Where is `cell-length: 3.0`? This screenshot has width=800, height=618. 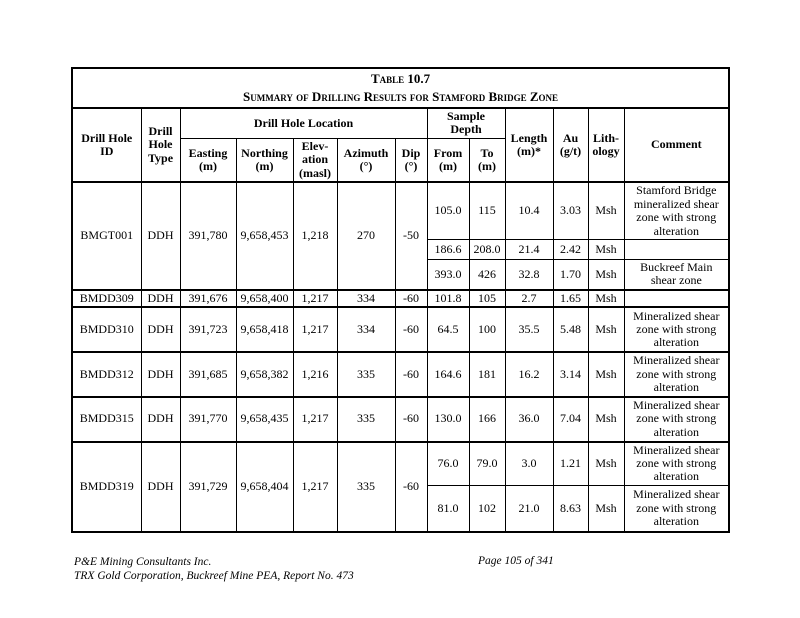
cell-length: 3.0 is located at coordinates (529, 463).